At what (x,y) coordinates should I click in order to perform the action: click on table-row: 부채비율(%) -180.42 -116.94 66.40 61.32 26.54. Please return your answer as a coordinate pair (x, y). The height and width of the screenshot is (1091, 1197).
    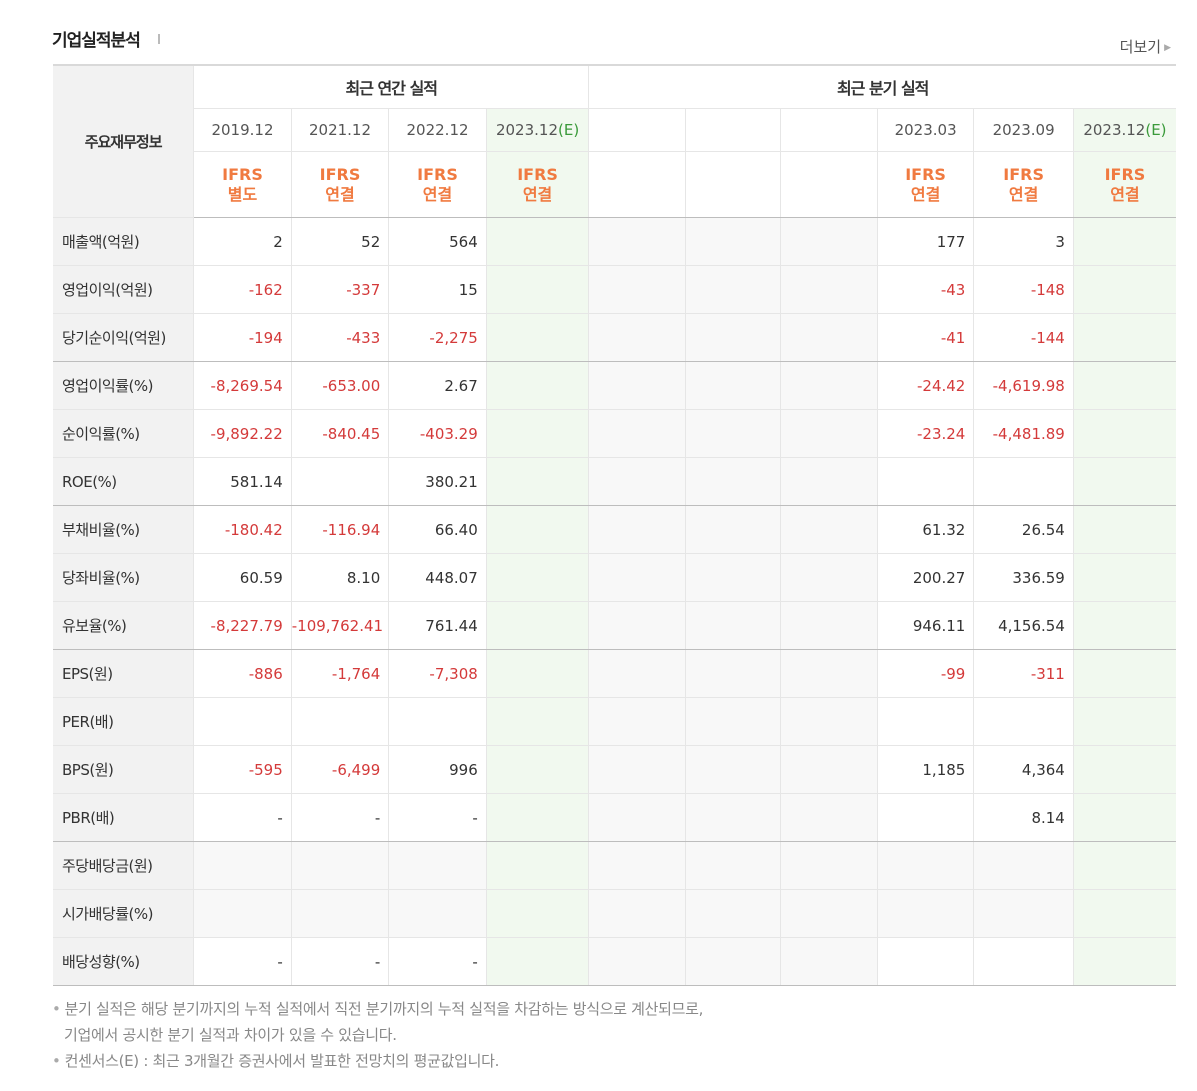
    Looking at the image, I should click on (614, 529).